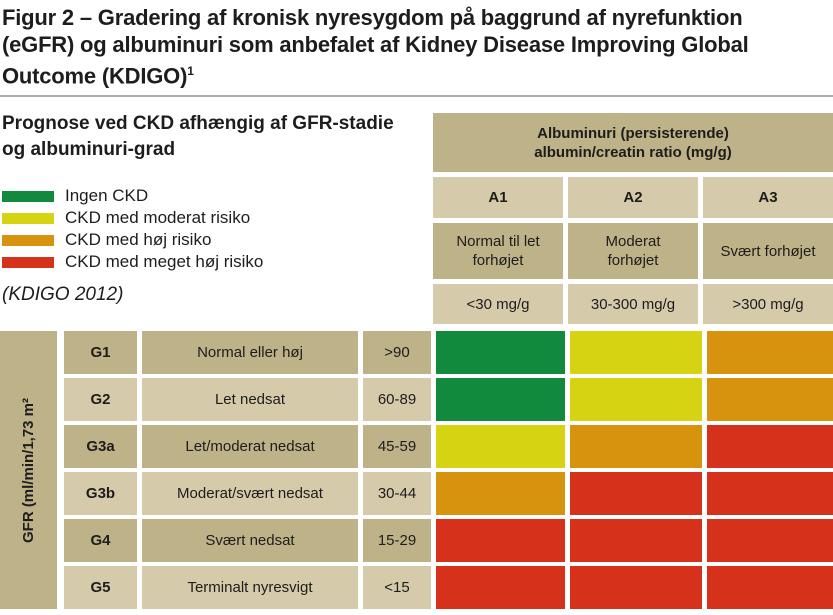 The image size is (833, 615). What do you see at coordinates (63, 294) in the screenshot?
I see `source-note: (KDIGO 2012)` at bounding box center [63, 294].